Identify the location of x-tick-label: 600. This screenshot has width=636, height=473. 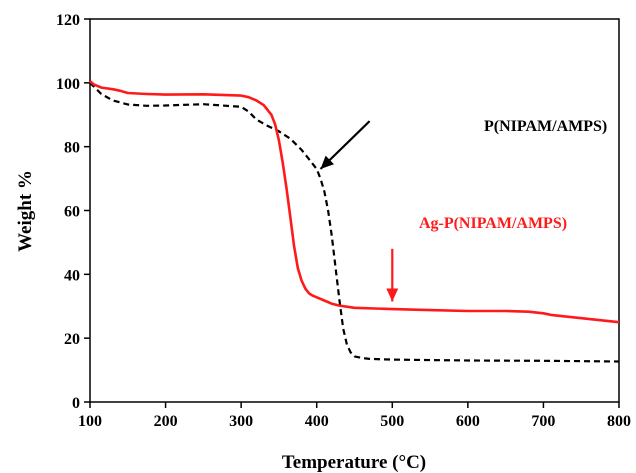
(468, 421).